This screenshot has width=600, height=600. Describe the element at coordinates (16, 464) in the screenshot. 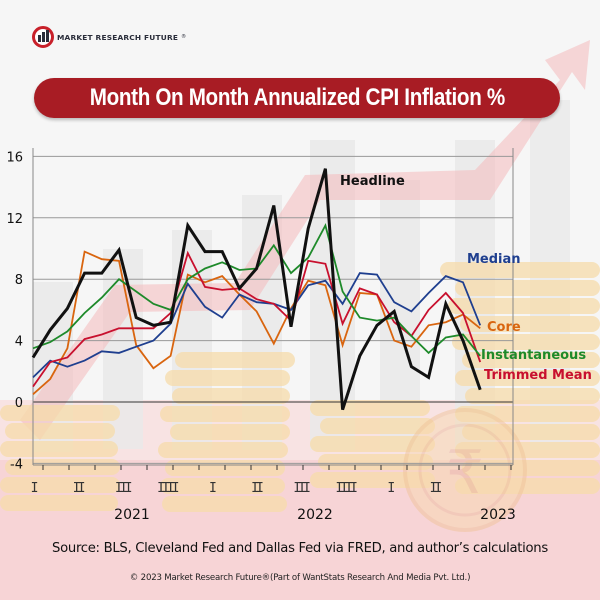

I see `y-tick-label: -4` at that location.